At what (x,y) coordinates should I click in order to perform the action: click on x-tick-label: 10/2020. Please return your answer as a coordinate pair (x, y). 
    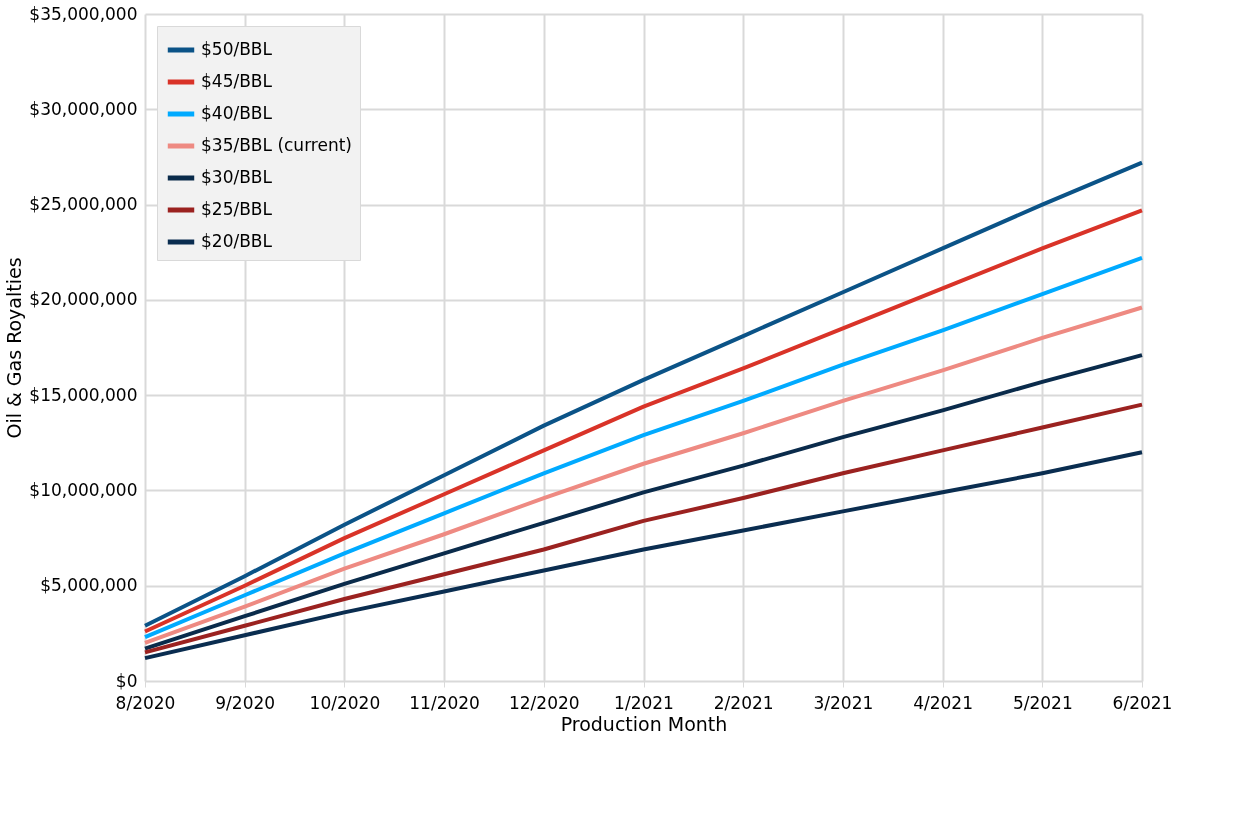
    Looking at the image, I should click on (345, 702).